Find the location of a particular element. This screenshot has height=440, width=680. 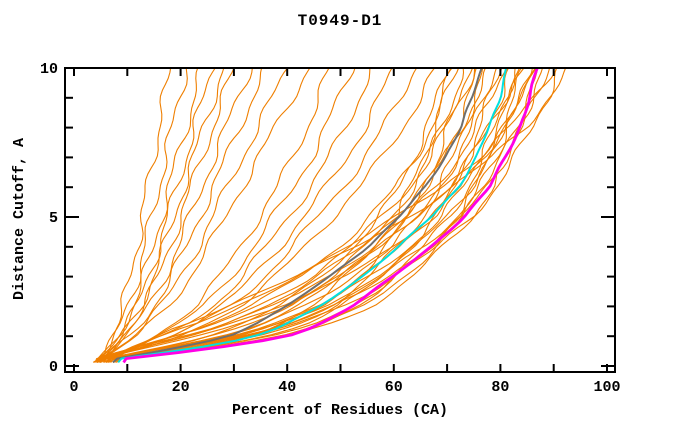

y-tick-label-0: 0 is located at coordinates (53, 367).